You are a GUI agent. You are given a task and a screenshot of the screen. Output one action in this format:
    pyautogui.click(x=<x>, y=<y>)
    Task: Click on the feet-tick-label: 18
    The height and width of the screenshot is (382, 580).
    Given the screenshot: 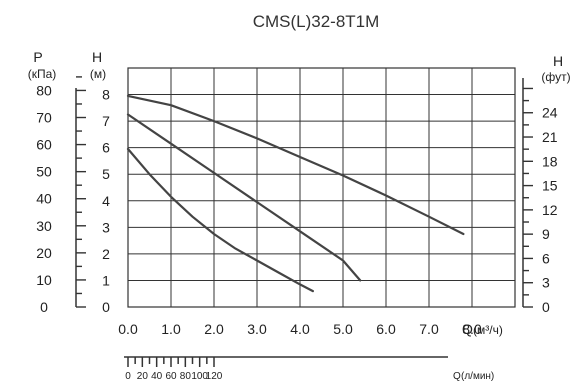 What is the action you would take?
    pyautogui.click(x=550, y=161)
    